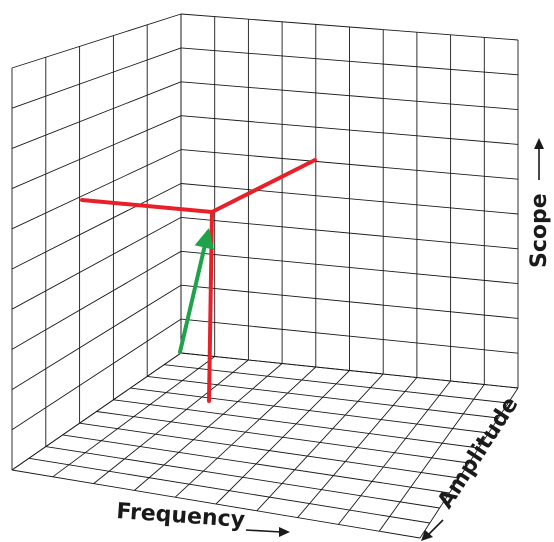 The height and width of the screenshot is (542, 554). What do you see at coordinates (478, 453) in the screenshot?
I see `amplitude-axis-label: Amplitude` at bounding box center [478, 453].